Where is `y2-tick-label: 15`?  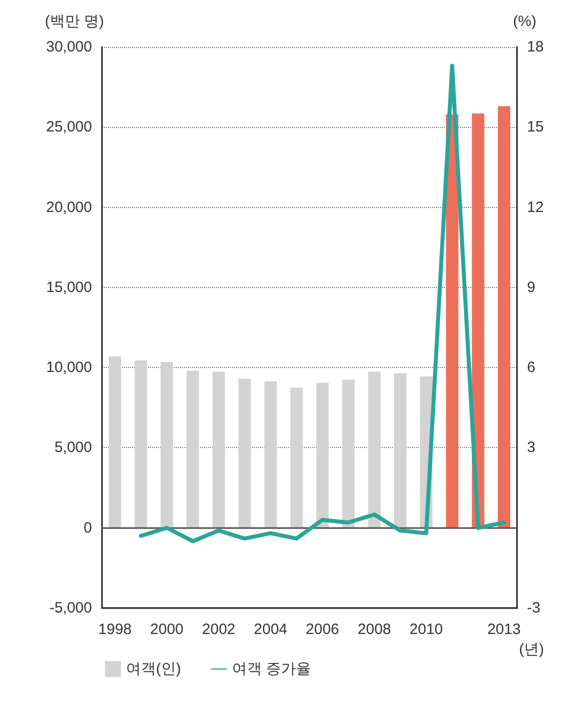 y2-tick-label: 15 is located at coordinates (535, 127).